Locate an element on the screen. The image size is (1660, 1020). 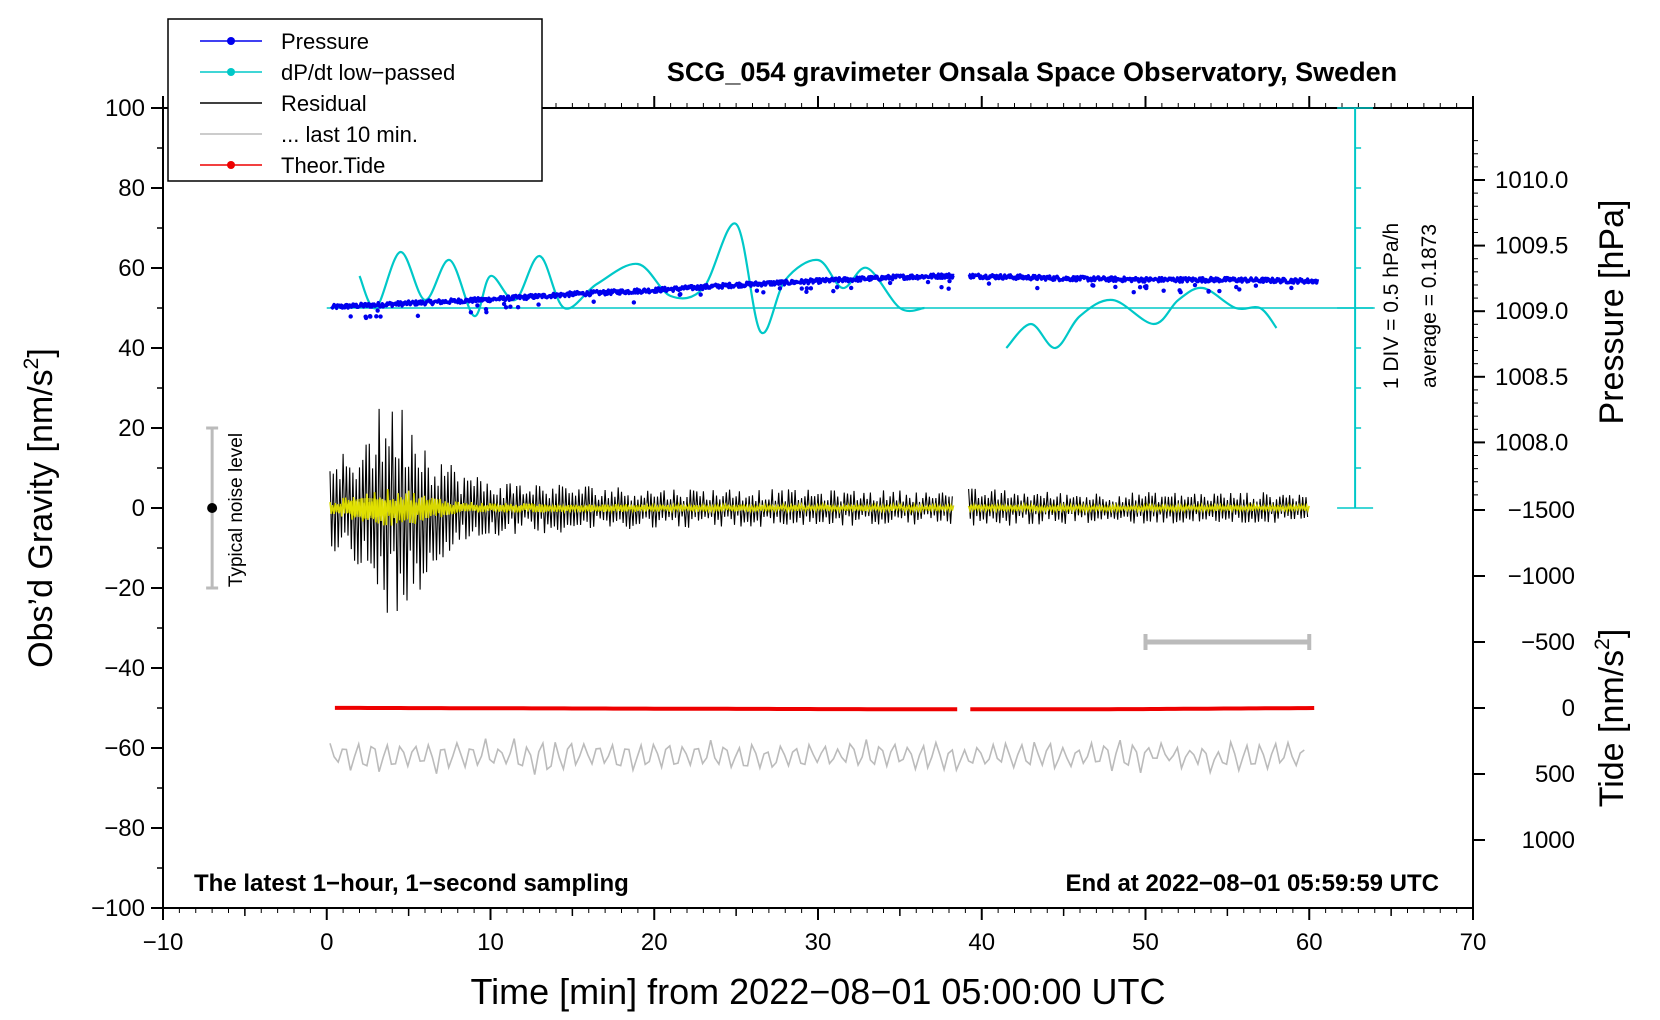
pressure-tick-label: 1008.5 is located at coordinates (1531, 377).